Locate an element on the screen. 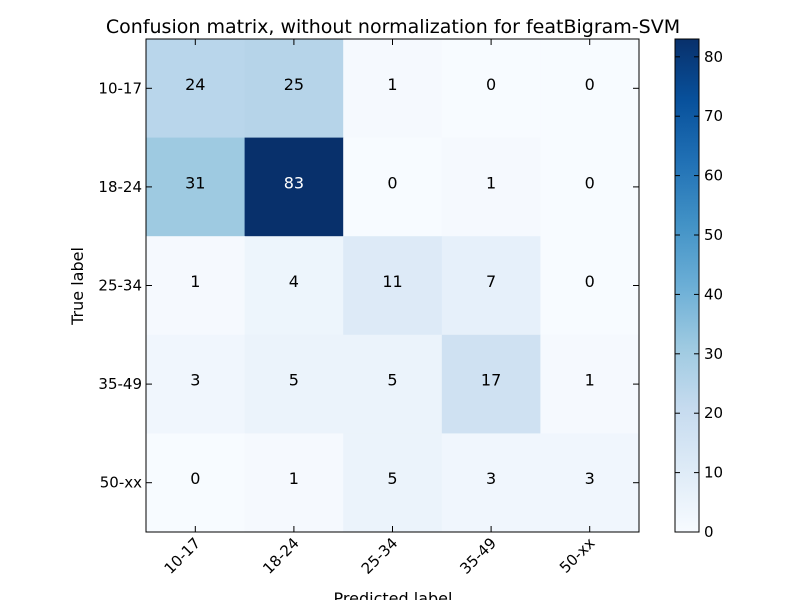 The image size is (800, 600). colorbar-tick-label: 10 is located at coordinates (713, 473).